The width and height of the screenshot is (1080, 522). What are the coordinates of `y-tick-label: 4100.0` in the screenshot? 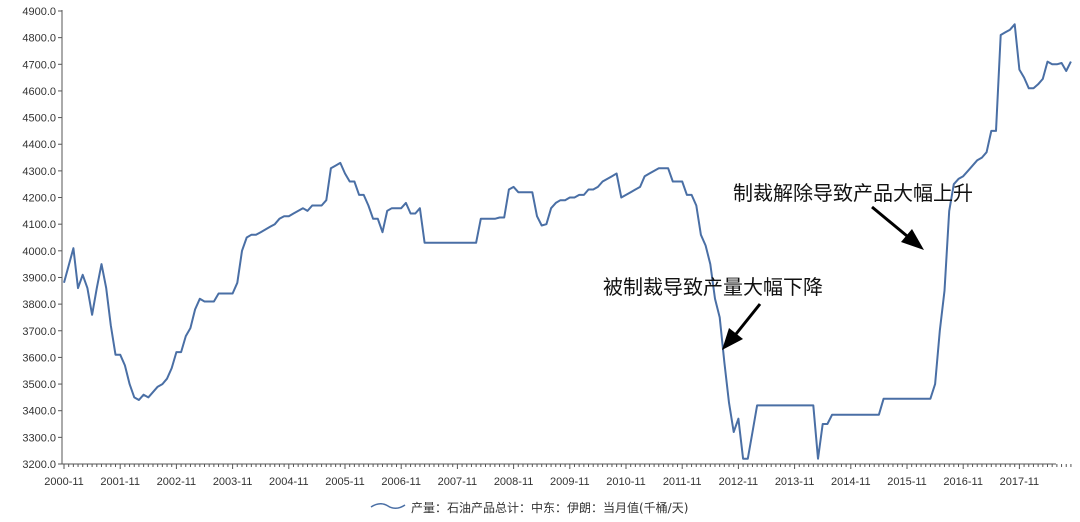 It's located at (39, 225).